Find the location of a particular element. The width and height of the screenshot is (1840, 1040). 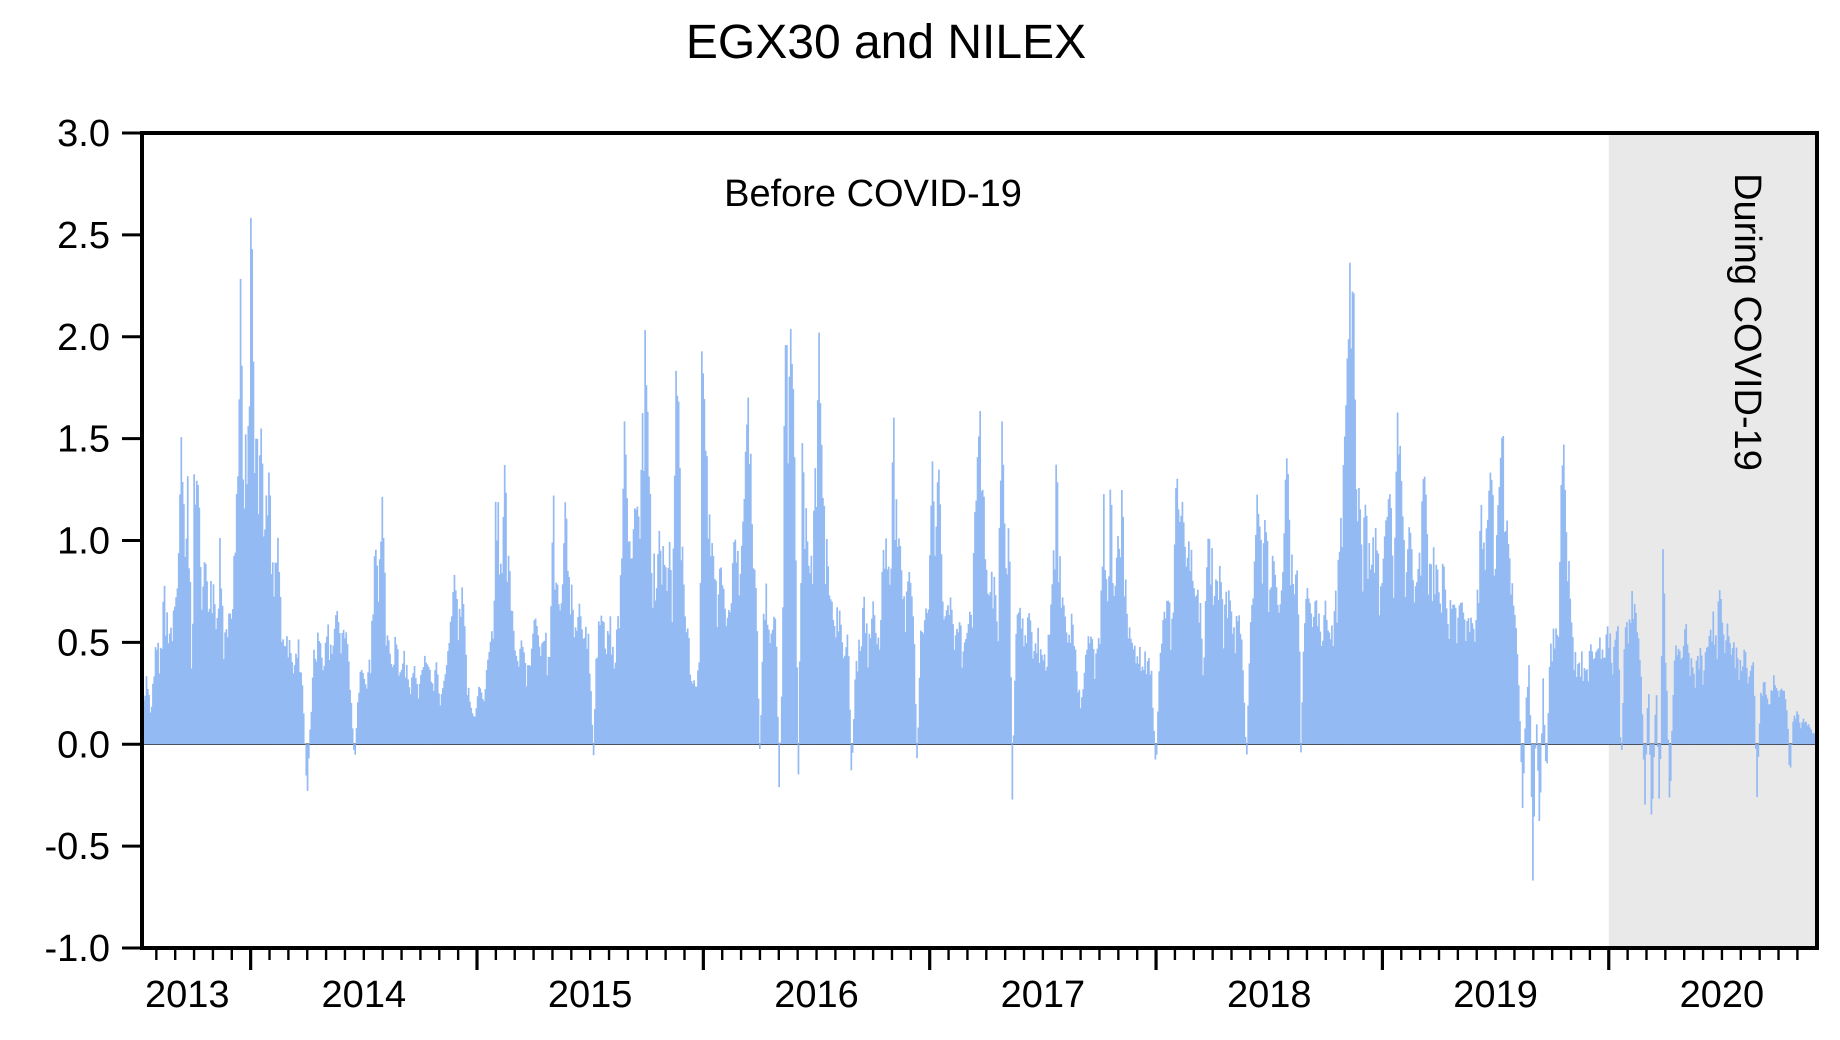

y-axis-tick-label: 0.5 is located at coordinates (83, 643).